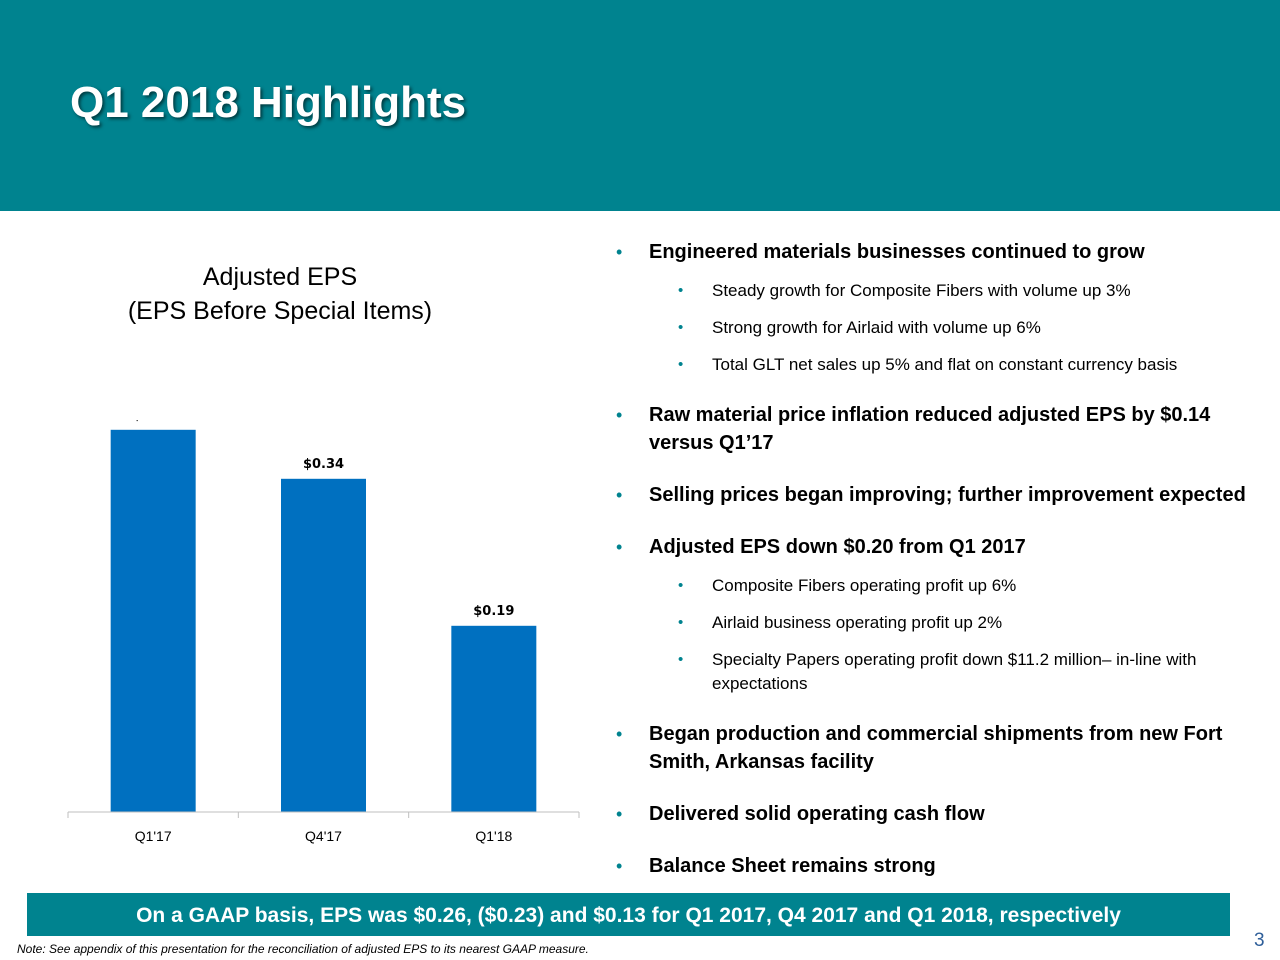 The image size is (1280, 960). I want to click on data-label-1: $0.34, so click(323, 464).